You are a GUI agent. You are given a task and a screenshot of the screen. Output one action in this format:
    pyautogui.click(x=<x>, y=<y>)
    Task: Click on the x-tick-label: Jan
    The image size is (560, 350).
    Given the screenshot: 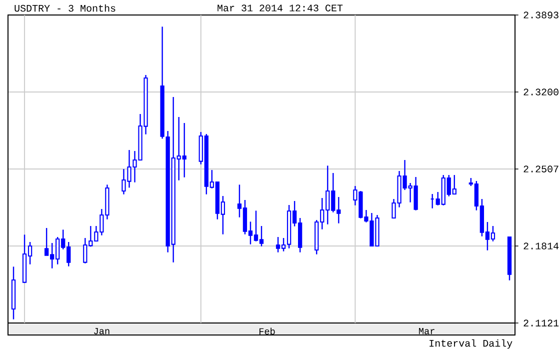 What is the action you would take?
    pyautogui.click(x=102, y=331)
    